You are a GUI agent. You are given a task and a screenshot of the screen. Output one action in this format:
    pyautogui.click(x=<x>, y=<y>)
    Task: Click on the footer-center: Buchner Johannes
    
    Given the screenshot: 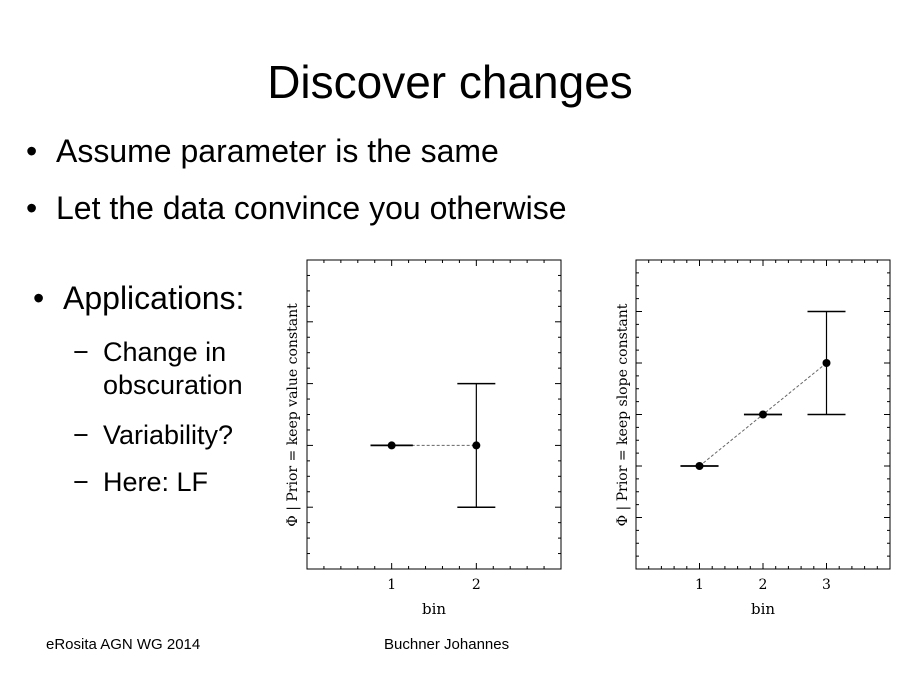 What is the action you would take?
    pyautogui.click(x=447, y=644)
    